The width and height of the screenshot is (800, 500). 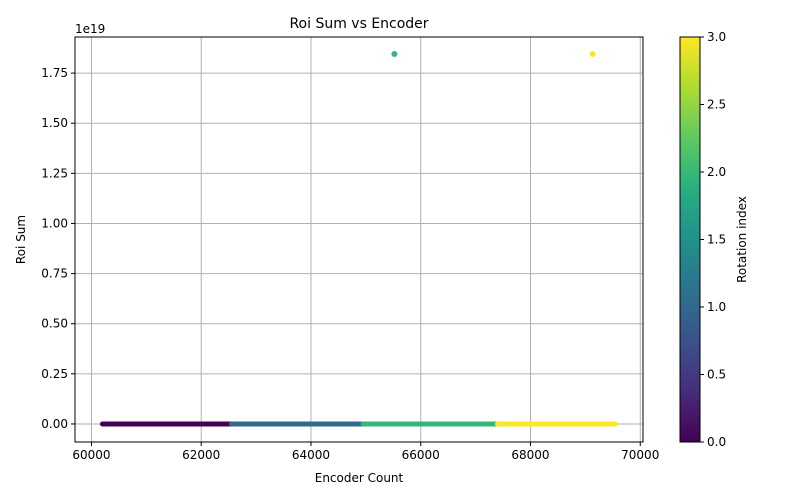 What do you see at coordinates (54, 173) in the screenshot?
I see `y-tick-label: 1.25` at bounding box center [54, 173].